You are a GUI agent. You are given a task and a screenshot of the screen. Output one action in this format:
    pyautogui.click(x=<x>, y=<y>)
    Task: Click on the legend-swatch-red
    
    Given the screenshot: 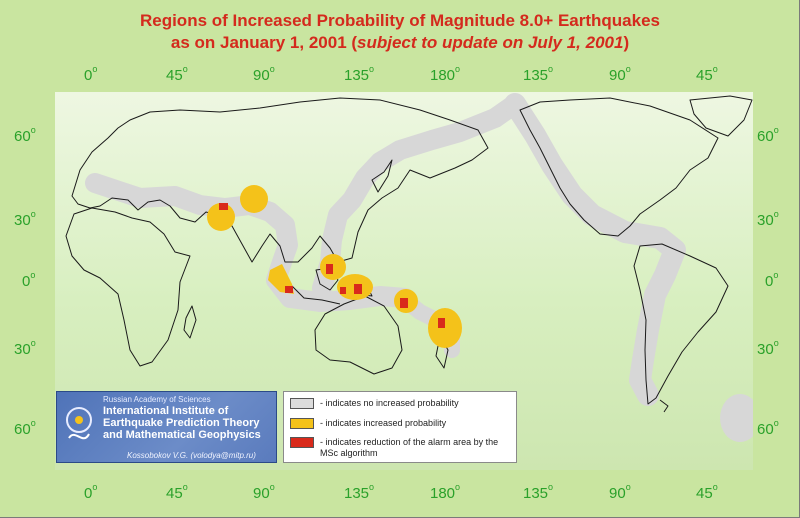 What is the action you would take?
    pyautogui.click(x=302, y=442)
    